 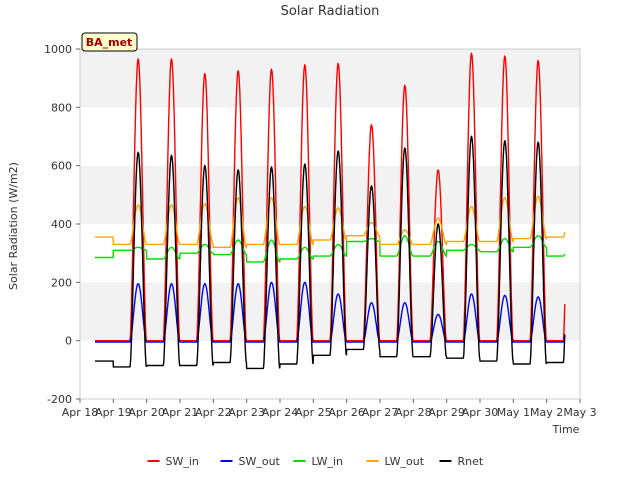 I want to click on legend-label: LW_in, so click(x=328, y=461).